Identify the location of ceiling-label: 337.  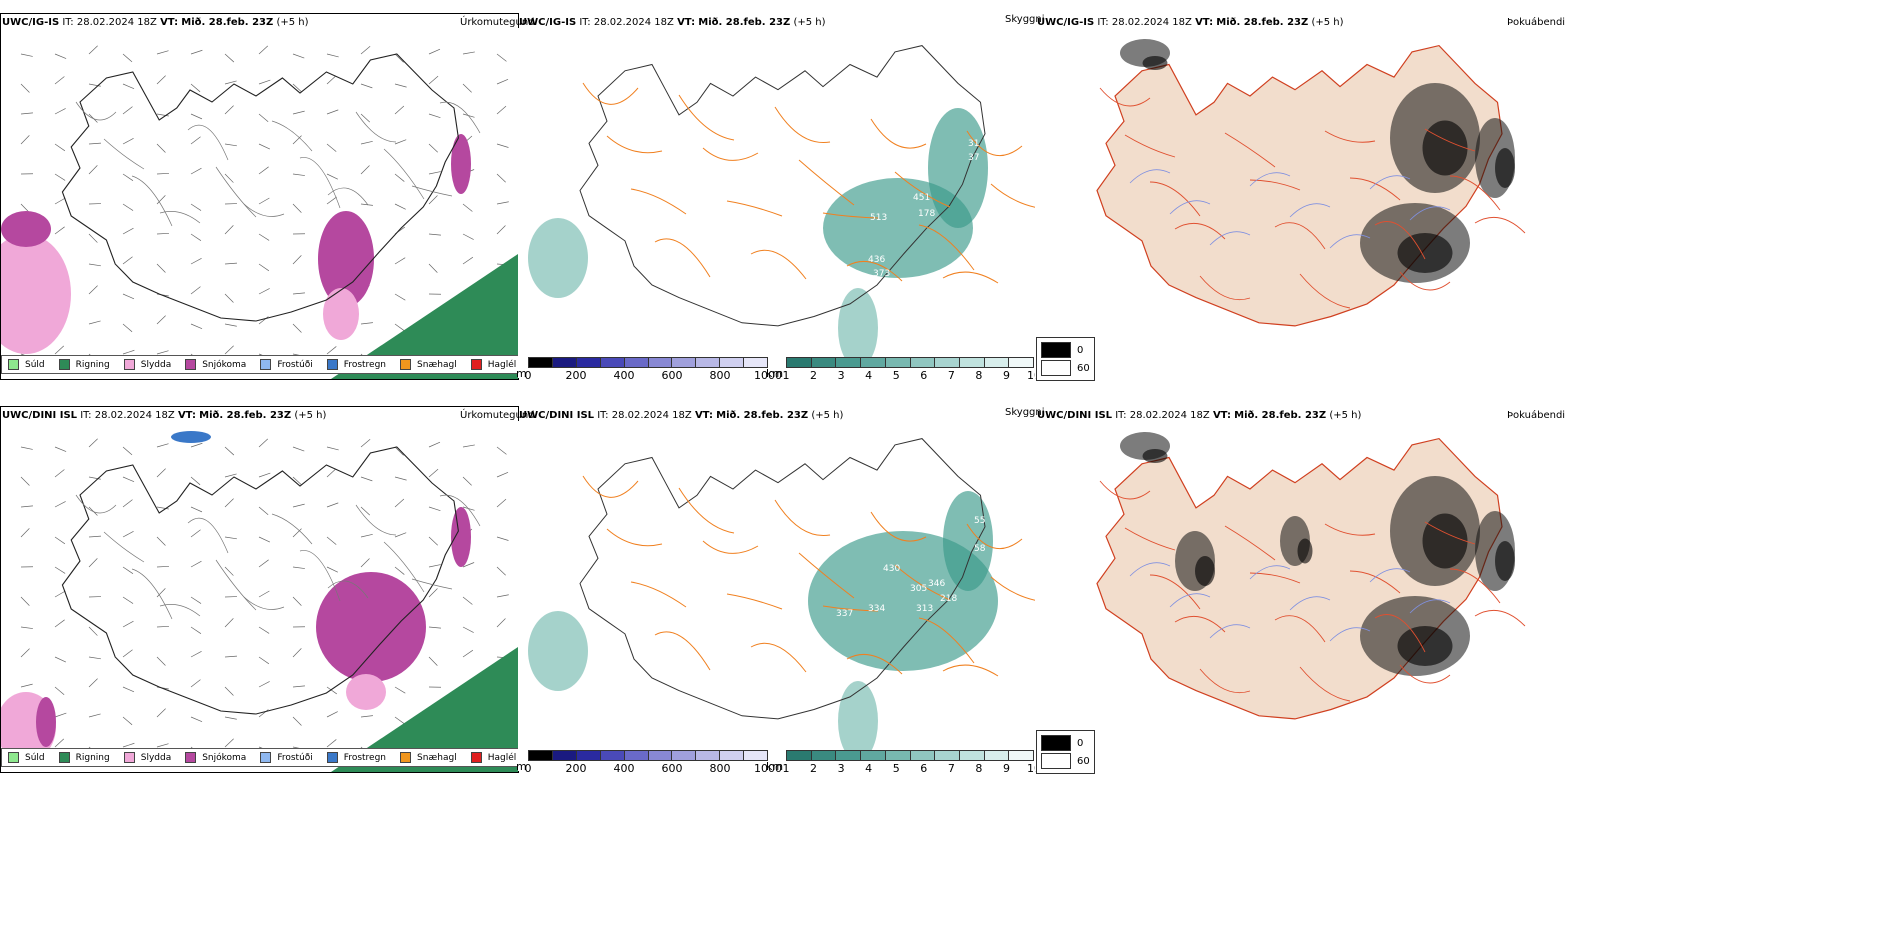
(844, 614).